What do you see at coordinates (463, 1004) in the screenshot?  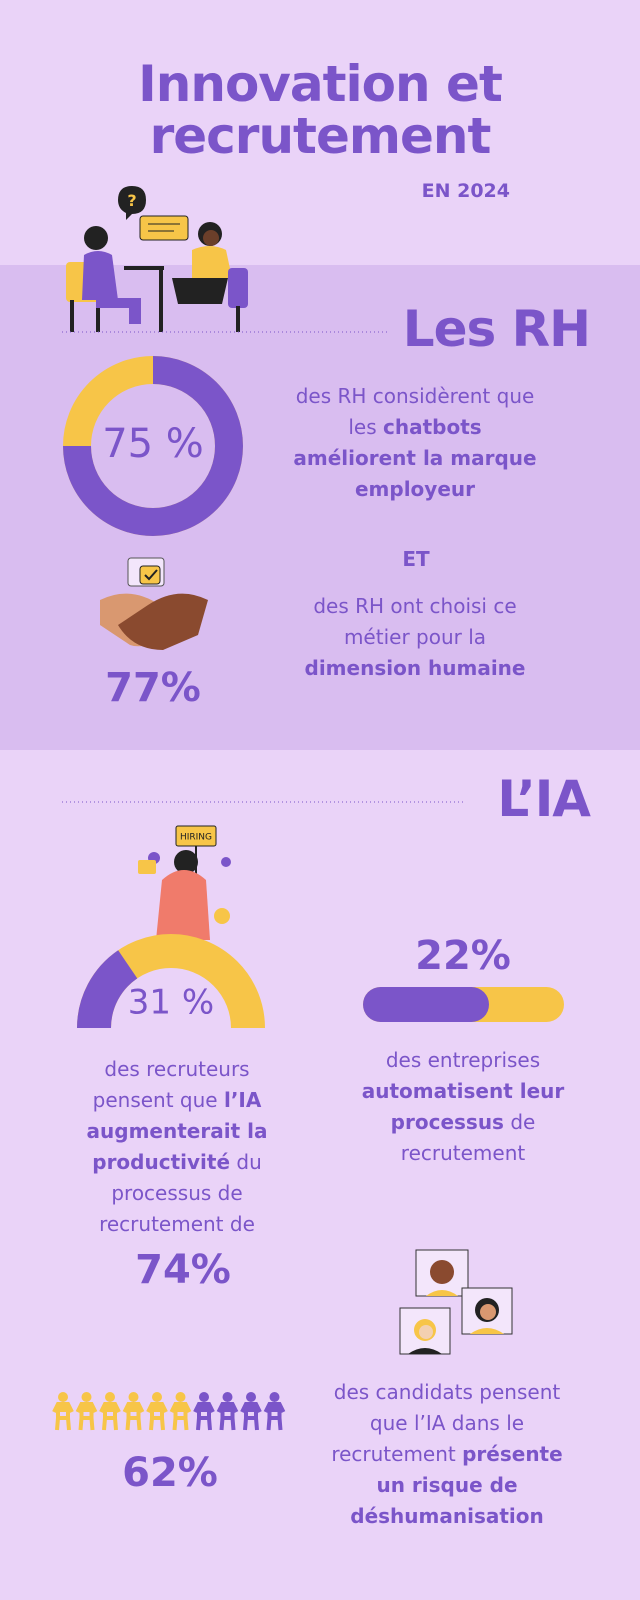 I see `progress-bar` at bounding box center [463, 1004].